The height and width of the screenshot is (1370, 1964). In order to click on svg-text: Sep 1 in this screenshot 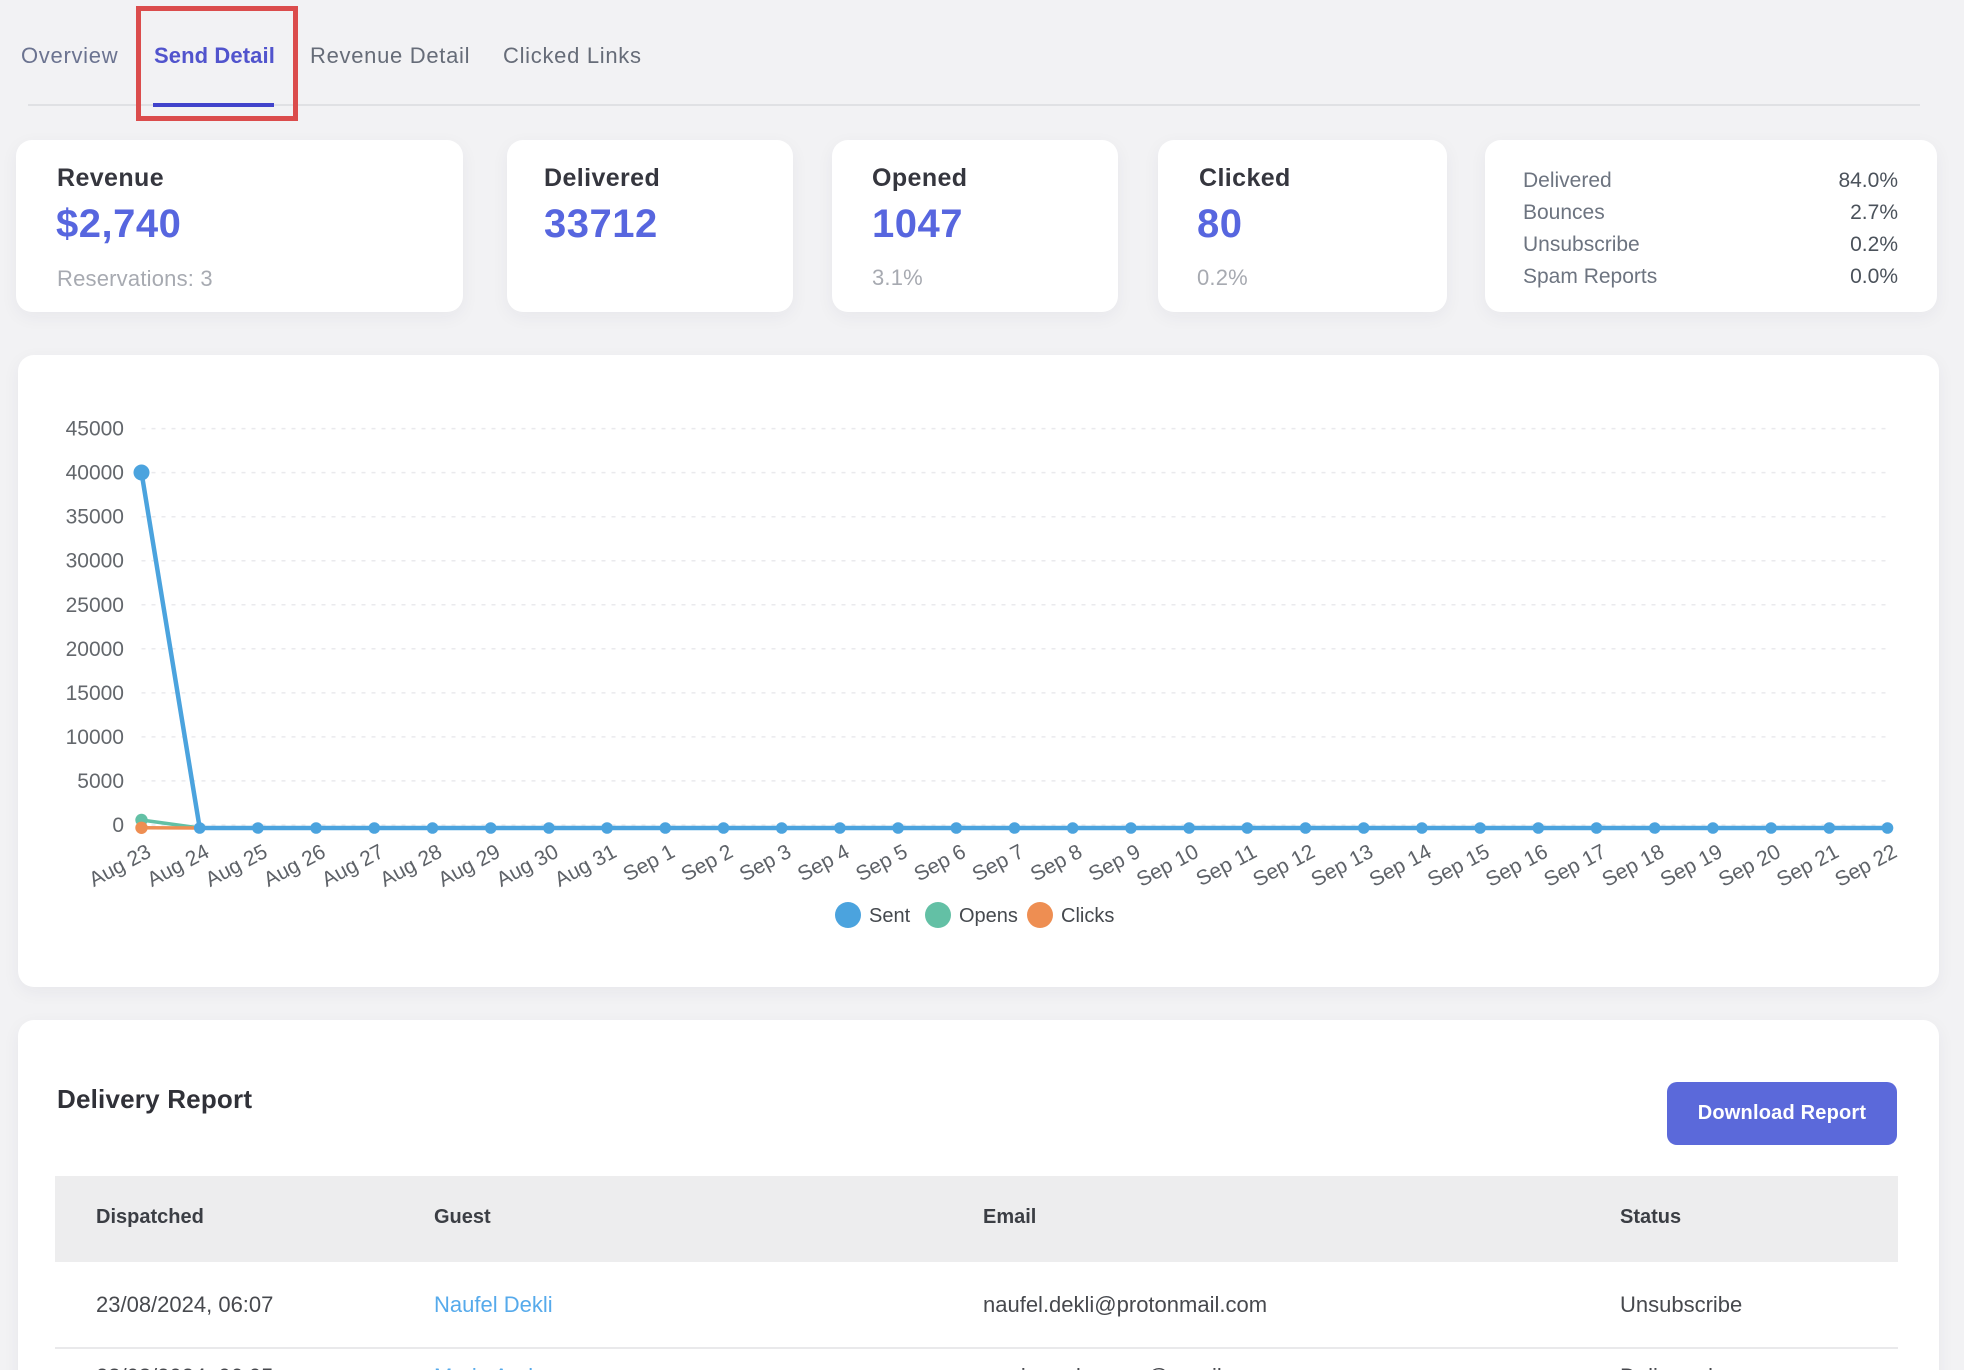, I will do `click(648, 863)`.